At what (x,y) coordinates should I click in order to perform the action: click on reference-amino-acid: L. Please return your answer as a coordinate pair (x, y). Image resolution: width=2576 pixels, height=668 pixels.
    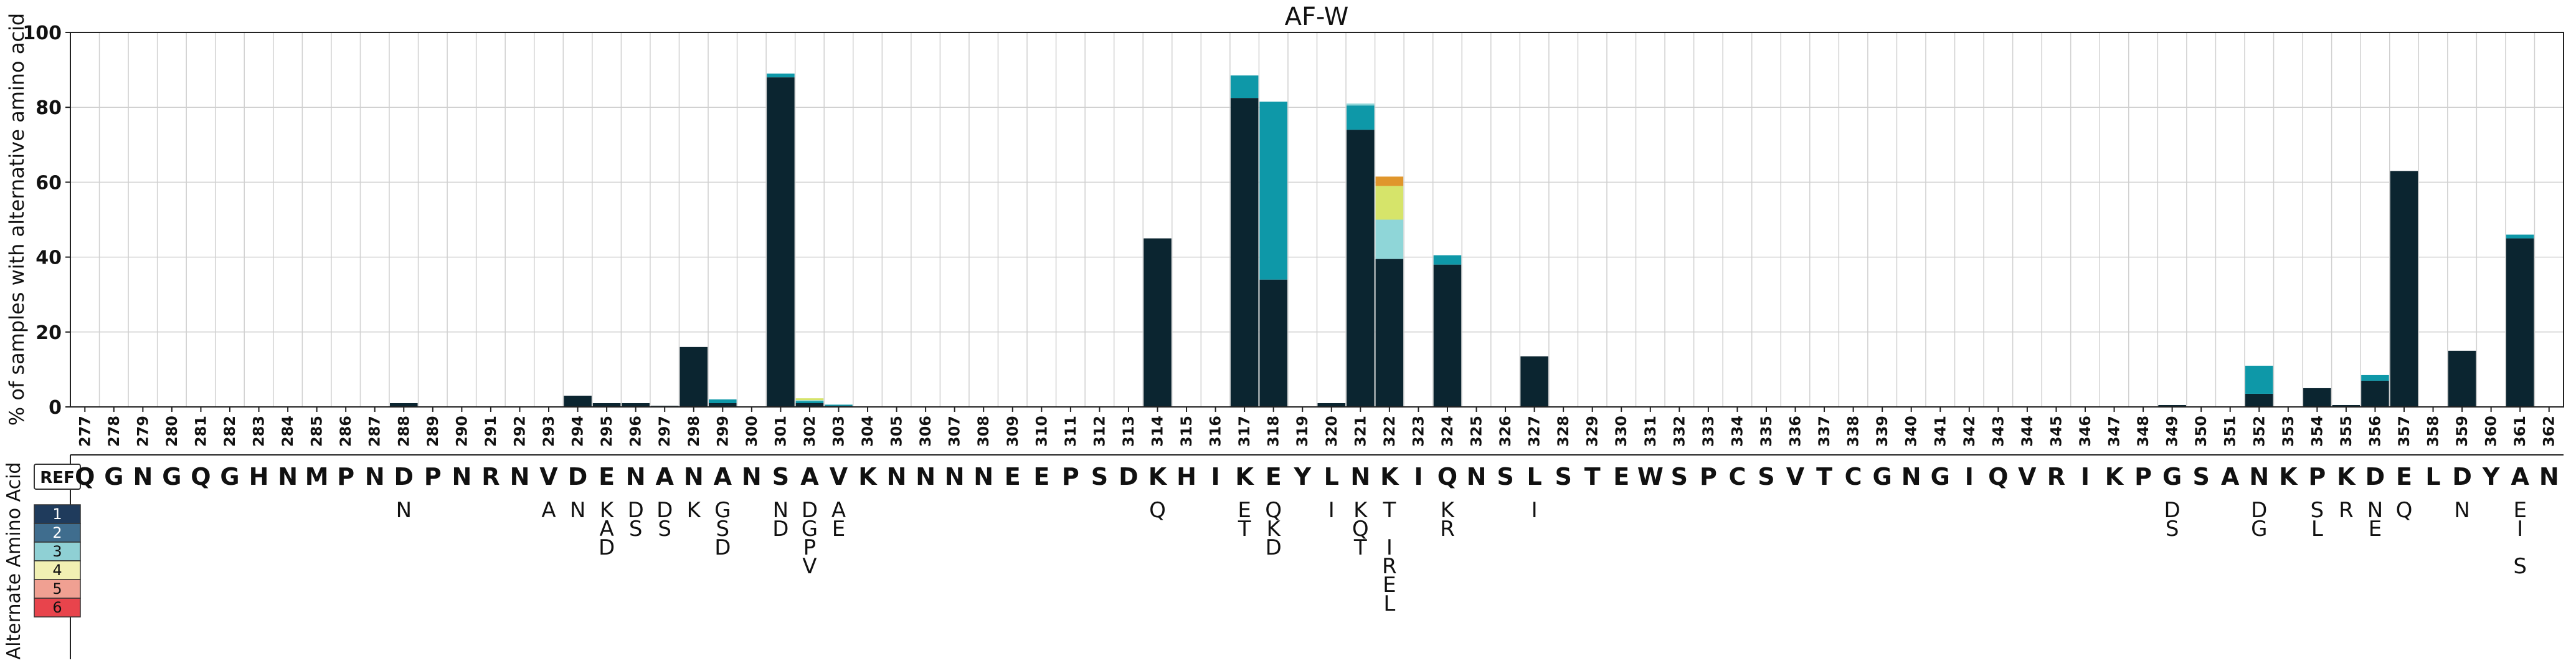
    Looking at the image, I should click on (1534, 476).